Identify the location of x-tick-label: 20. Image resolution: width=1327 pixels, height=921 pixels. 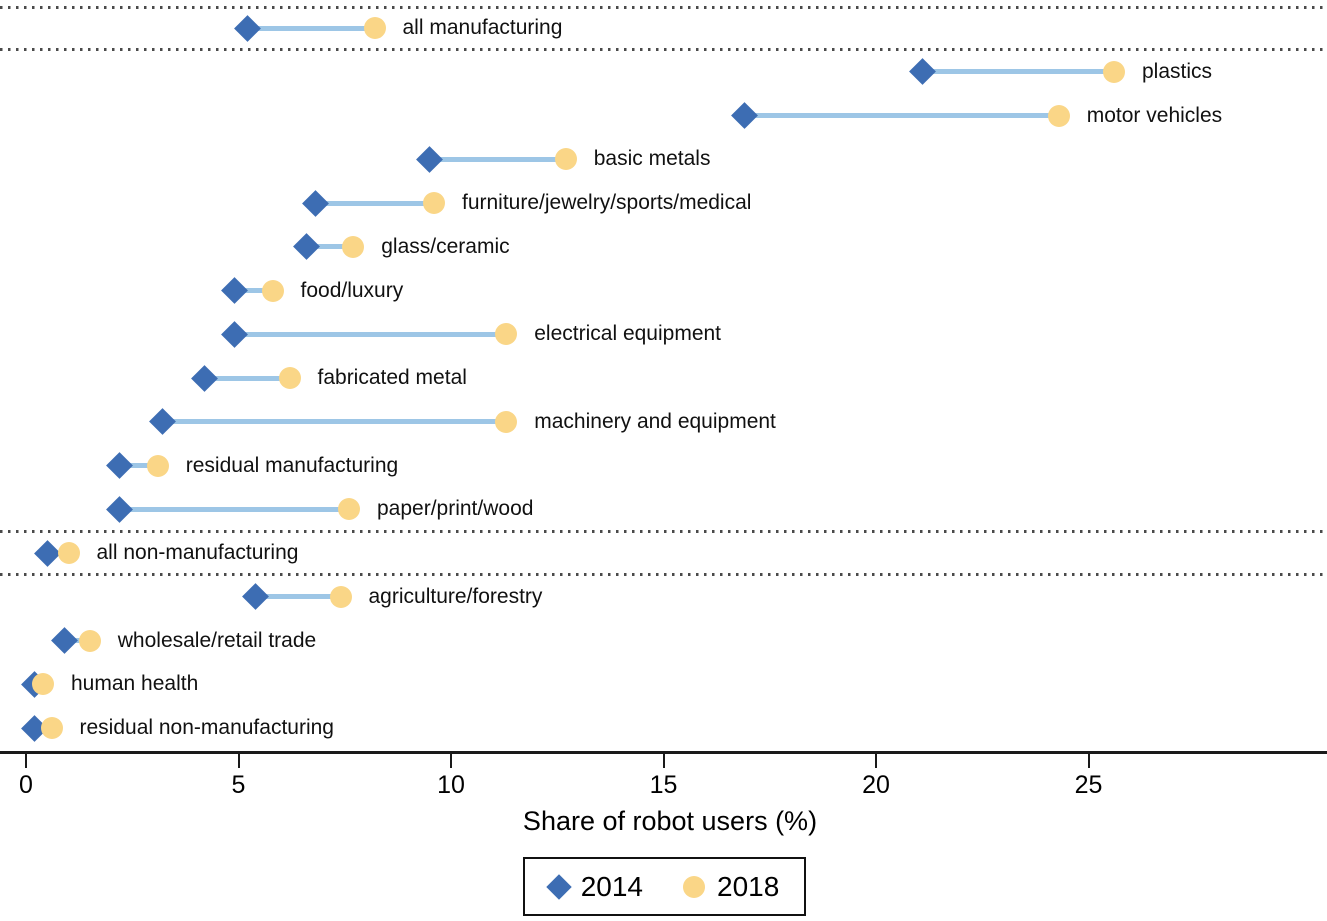
(876, 785).